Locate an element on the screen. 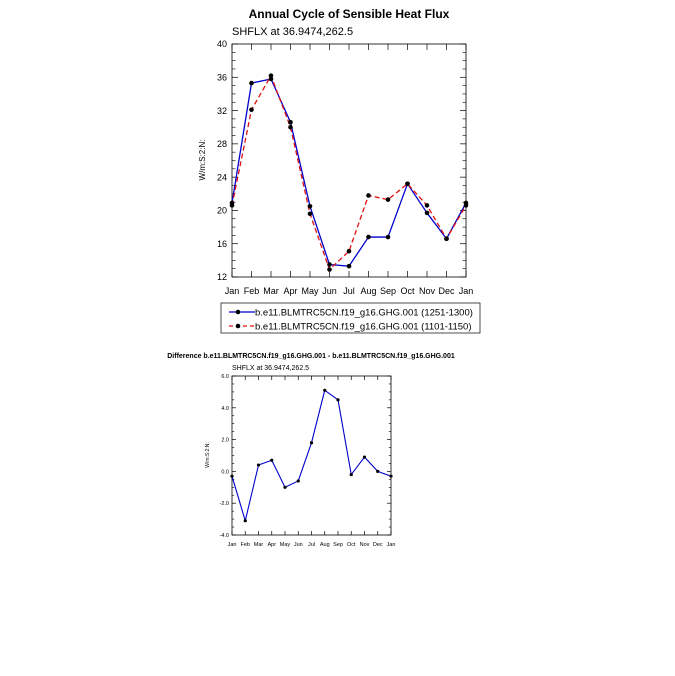  main-x-tick-label: Sep is located at coordinates (388, 291).